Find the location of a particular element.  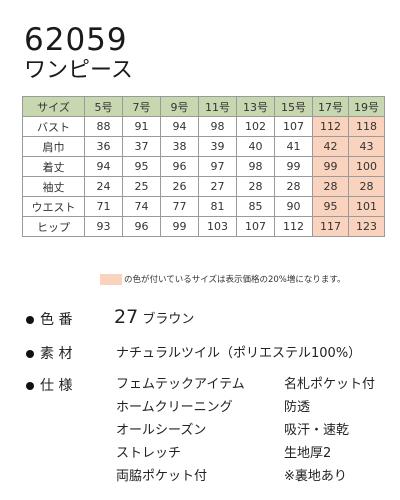

table-cell: 90 is located at coordinates (293, 206).